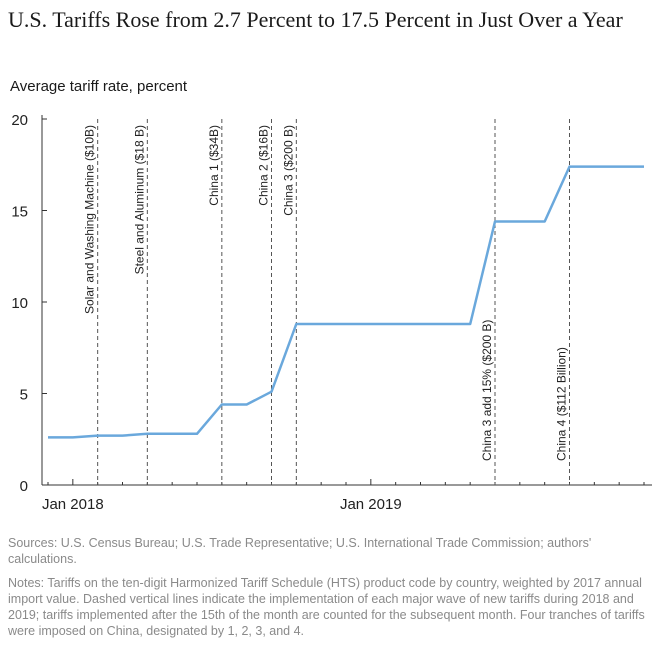 This screenshot has height=657, width=654. Describe the element at coordinates (371, 504) in the screenshot. I see `x-tick-label: Jan 2019` at that location.